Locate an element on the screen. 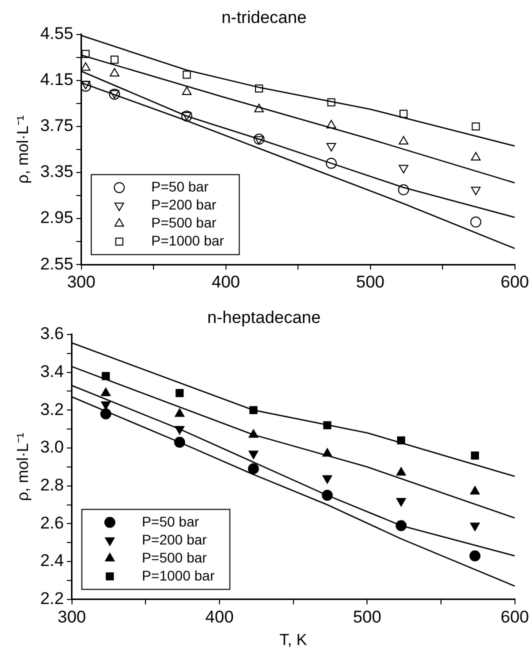  y-tick-label: 2.2 is located at coordinates (52, 598).